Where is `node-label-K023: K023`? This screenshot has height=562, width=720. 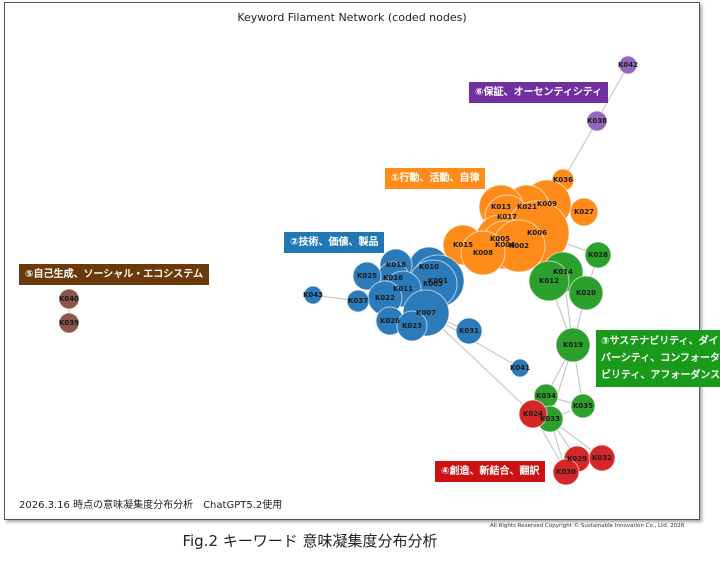 node-label-K023: K023 is located at coordinates (412, 326).